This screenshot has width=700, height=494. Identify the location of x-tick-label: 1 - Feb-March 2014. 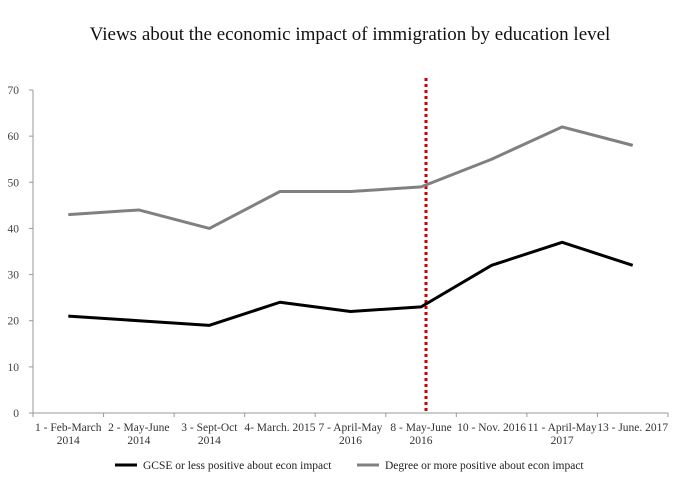
(68, 434).